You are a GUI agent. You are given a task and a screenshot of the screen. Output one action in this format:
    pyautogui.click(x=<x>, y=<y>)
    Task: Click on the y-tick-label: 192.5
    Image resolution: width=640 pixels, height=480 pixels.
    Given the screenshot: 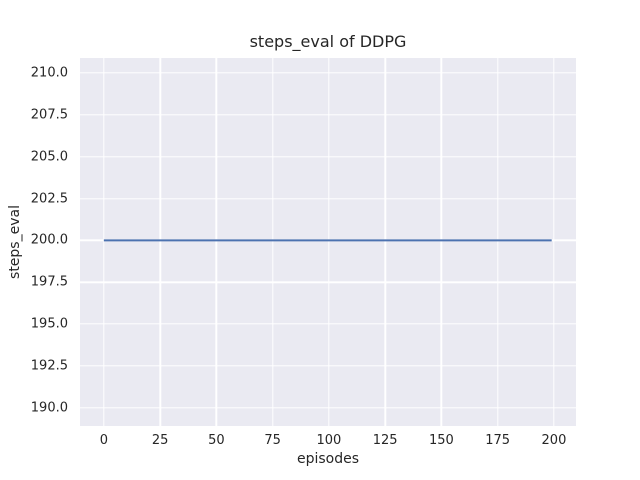 What is the action you would take?
    pyautogui.click(x=49, y=366)
    